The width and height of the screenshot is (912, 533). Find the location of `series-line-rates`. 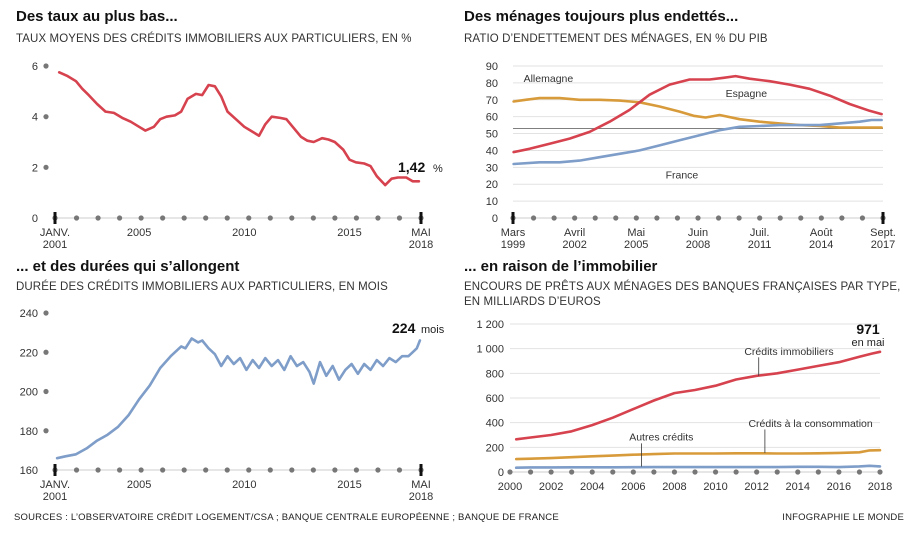

series-line-rates is located at coordinates (239, 129).